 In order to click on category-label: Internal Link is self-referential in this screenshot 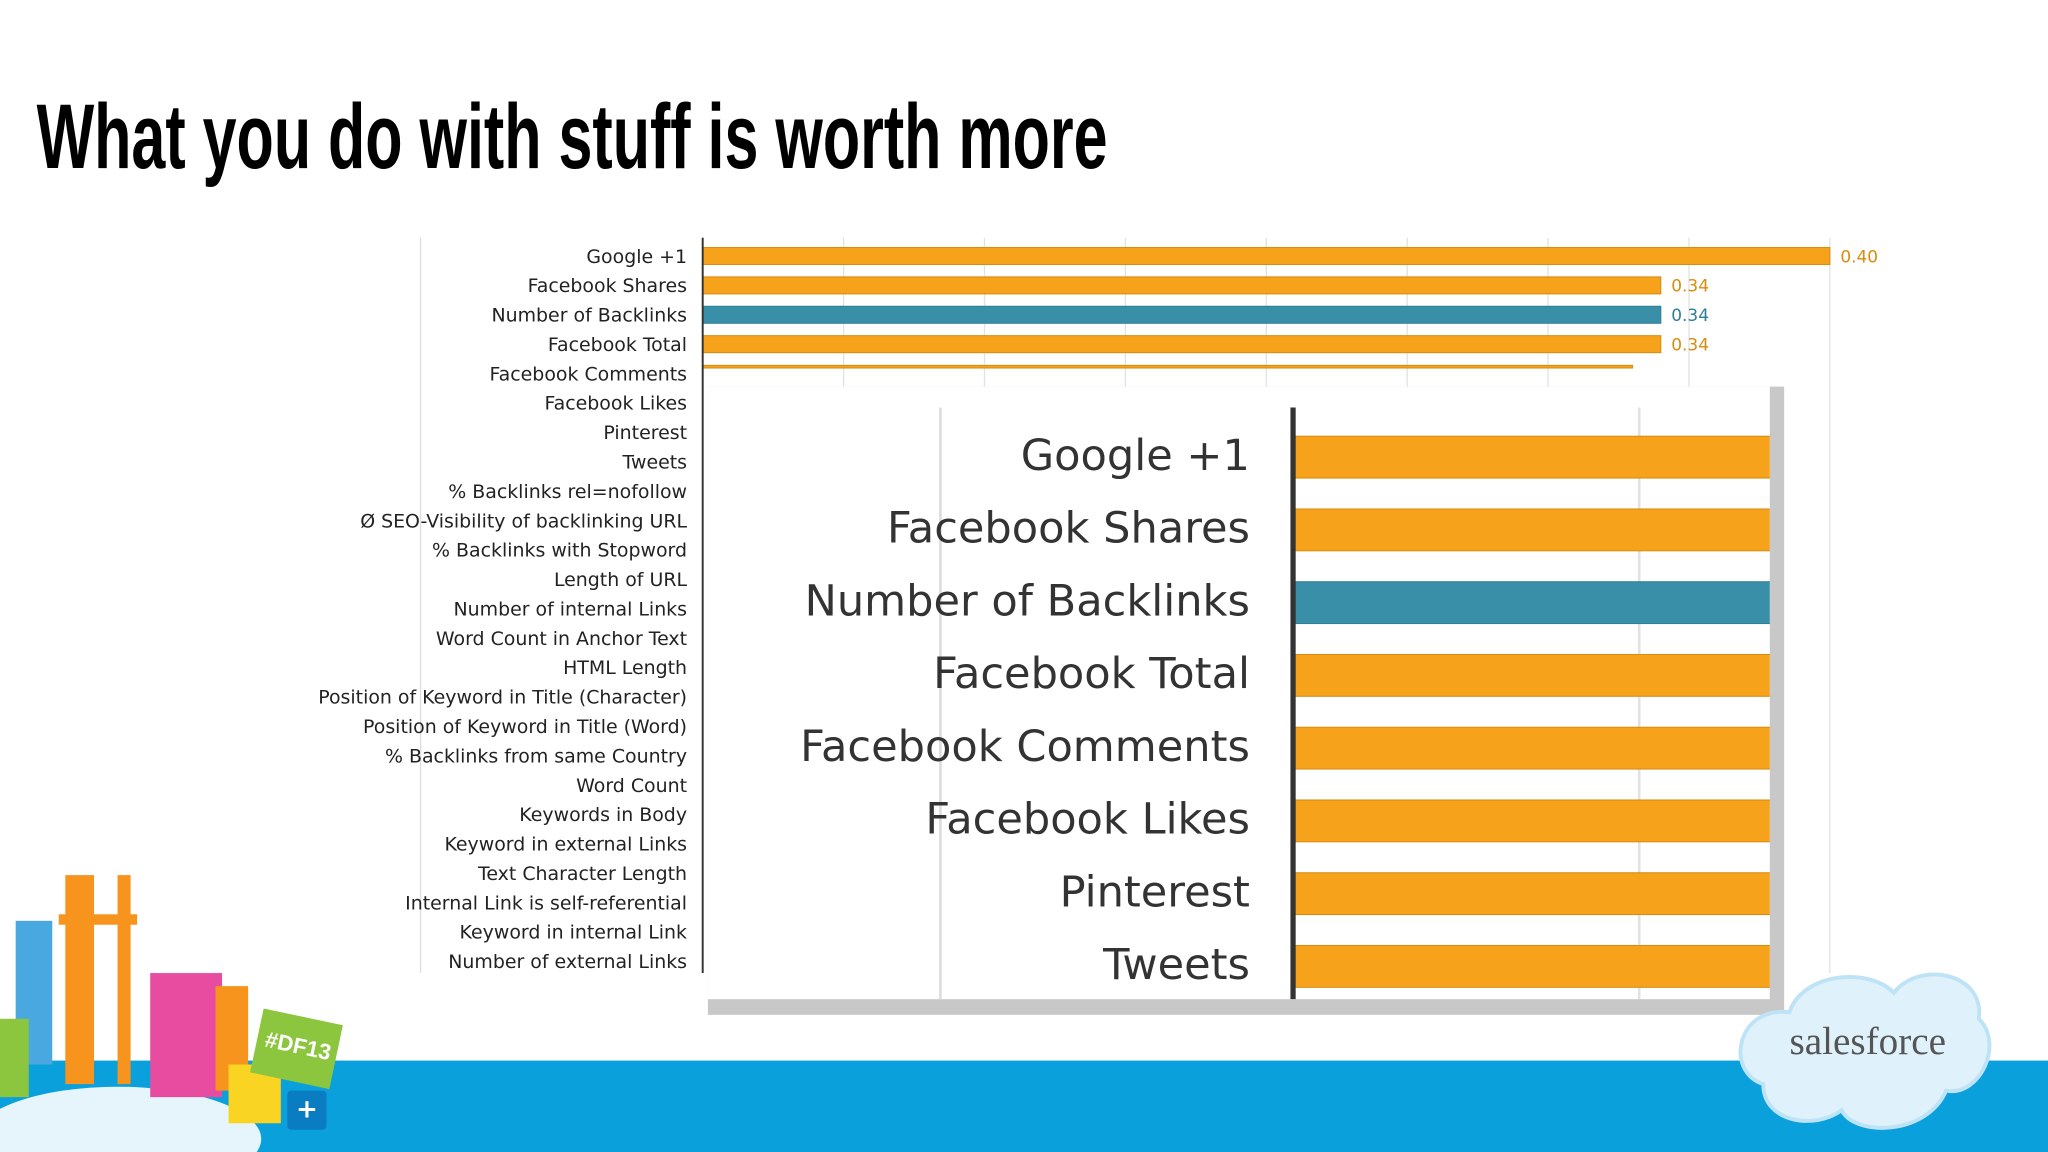, I will do `click(546, 903)`.